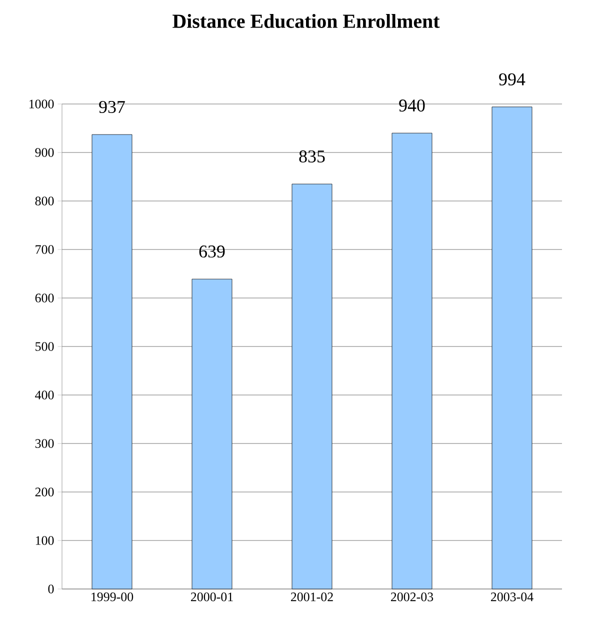 Image resolution: width=597 pixels, height=629 pixels. What do you see at coordinates (44, 152) in the screenshot?
I see `y-tick-label: 900` at bounding box center [44, 152].